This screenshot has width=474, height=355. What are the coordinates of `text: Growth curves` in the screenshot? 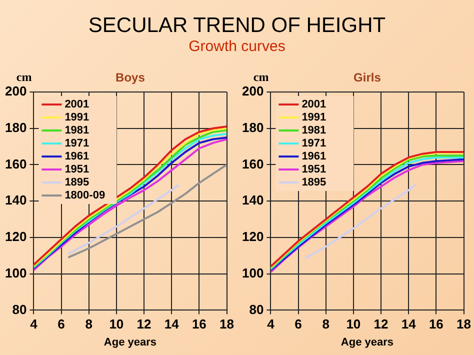 It's located at (237, 46).